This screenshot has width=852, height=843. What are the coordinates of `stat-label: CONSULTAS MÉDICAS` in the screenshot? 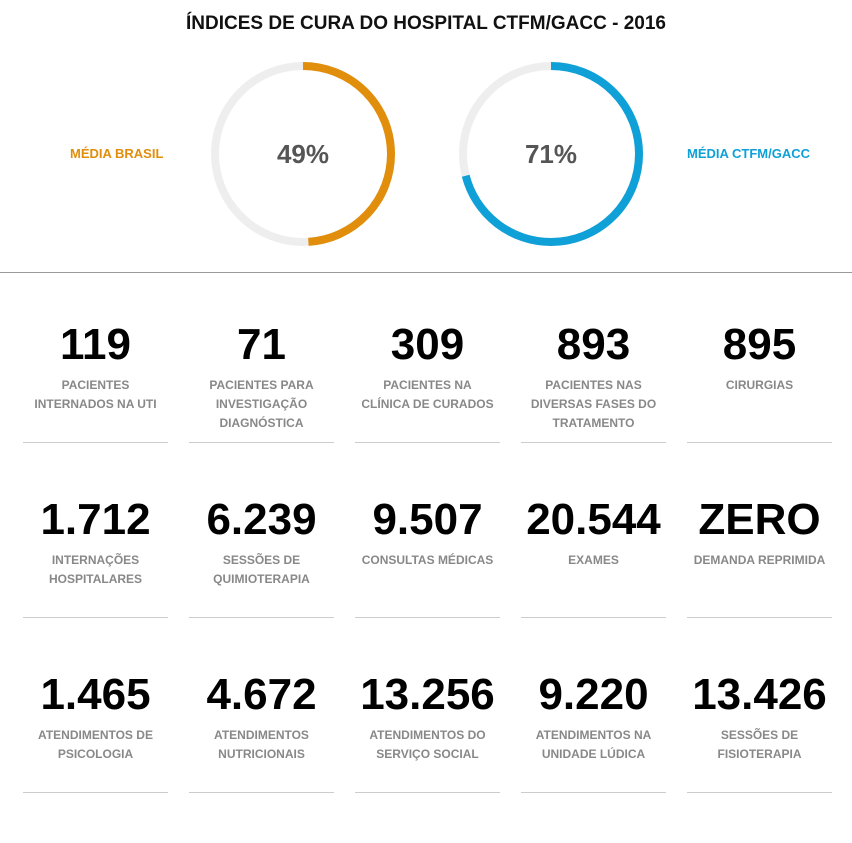 It's located at (427, 560).